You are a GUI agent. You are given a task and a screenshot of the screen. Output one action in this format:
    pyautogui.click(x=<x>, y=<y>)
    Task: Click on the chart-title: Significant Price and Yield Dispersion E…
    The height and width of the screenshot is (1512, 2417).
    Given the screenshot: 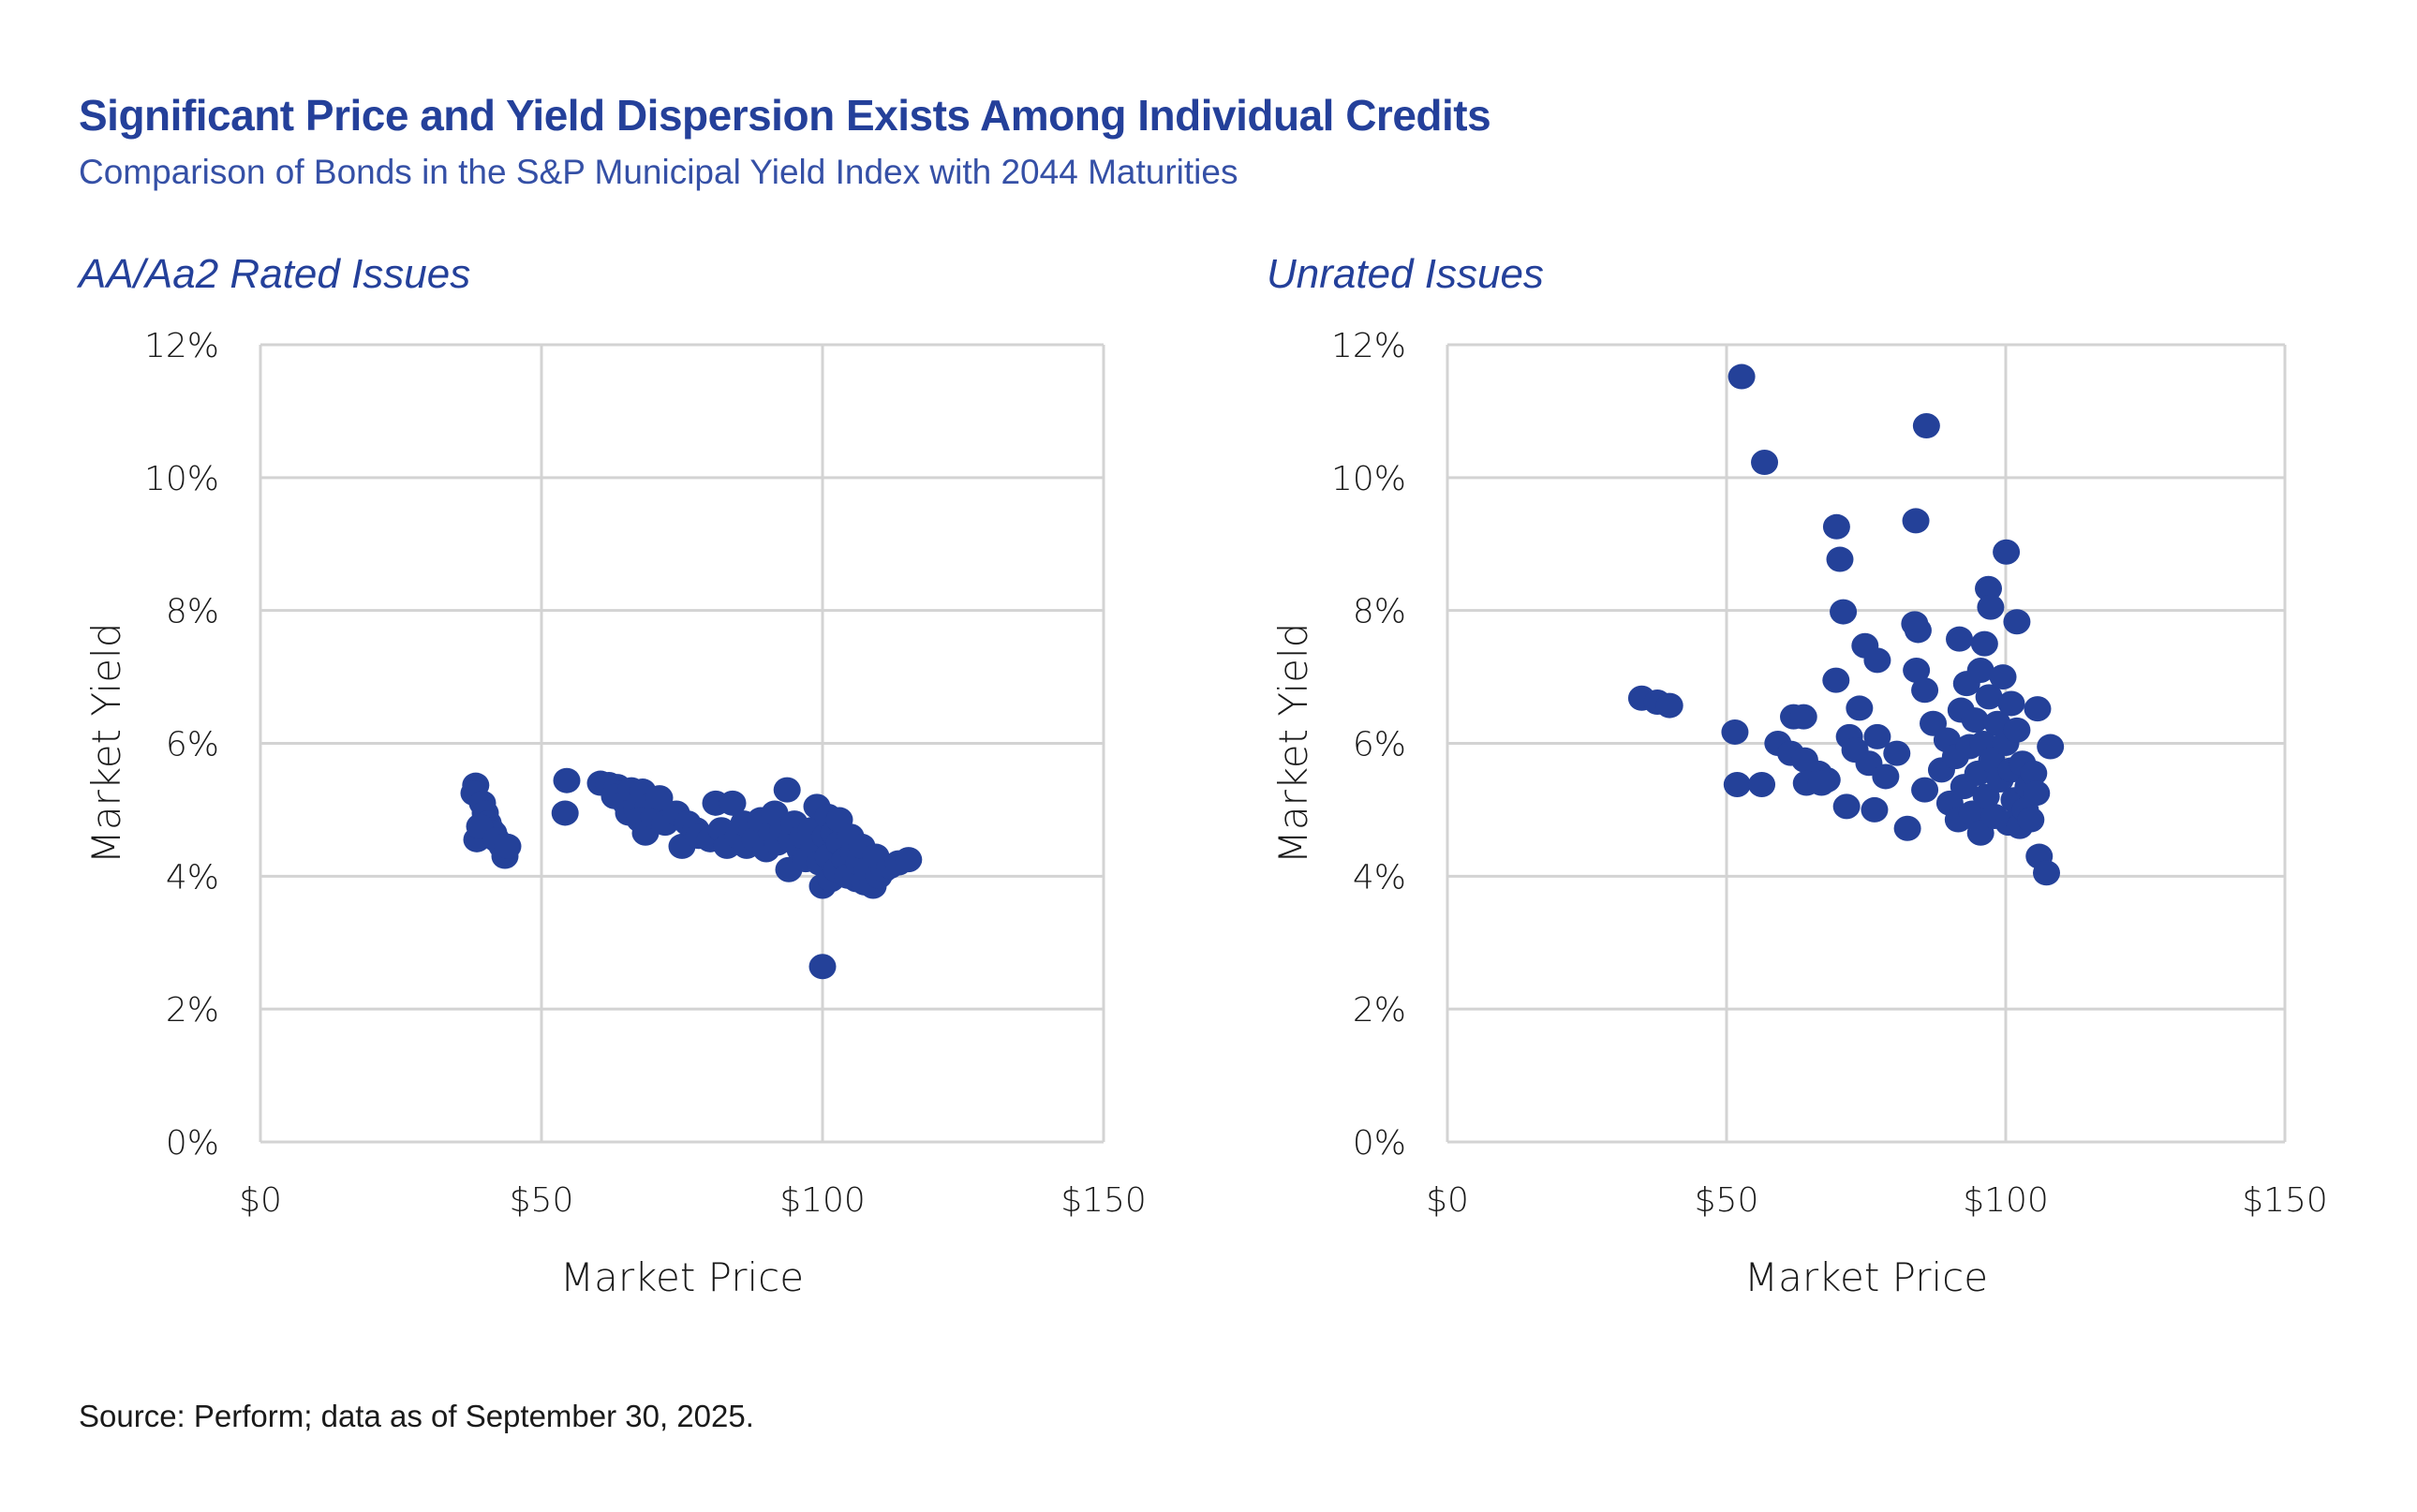 What is the action you would take?
    pyautogui.click(x=785, y=115)
    